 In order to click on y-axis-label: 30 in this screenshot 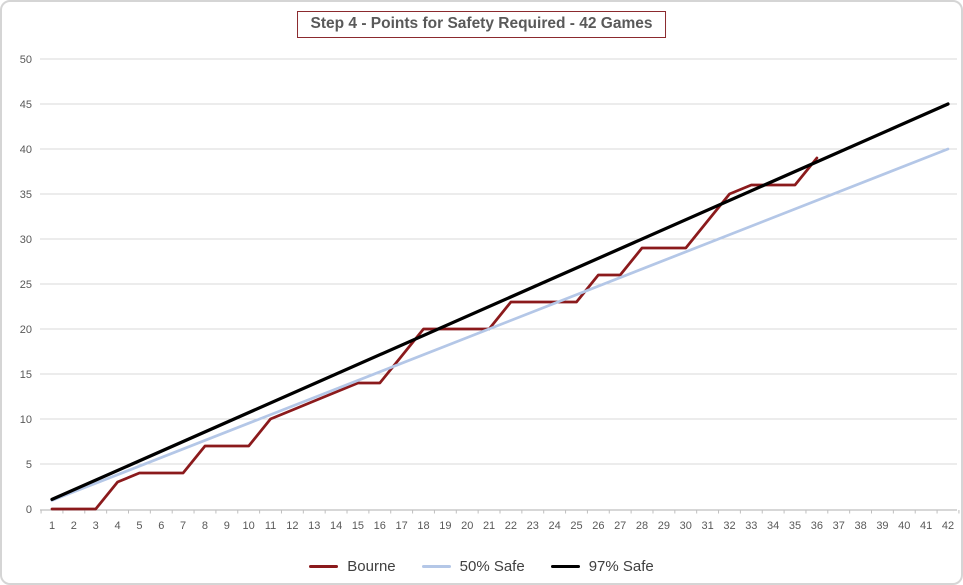, I will do `click(26, 240)`.